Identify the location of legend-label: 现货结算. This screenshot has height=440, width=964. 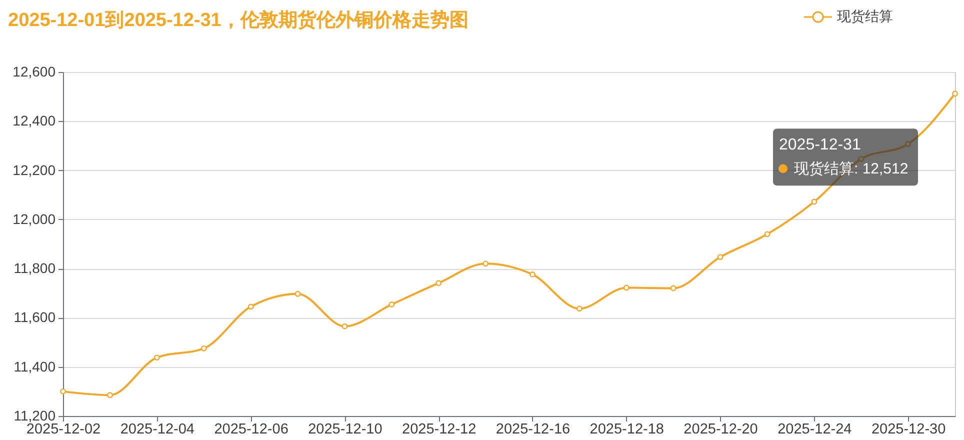
(865, 16).